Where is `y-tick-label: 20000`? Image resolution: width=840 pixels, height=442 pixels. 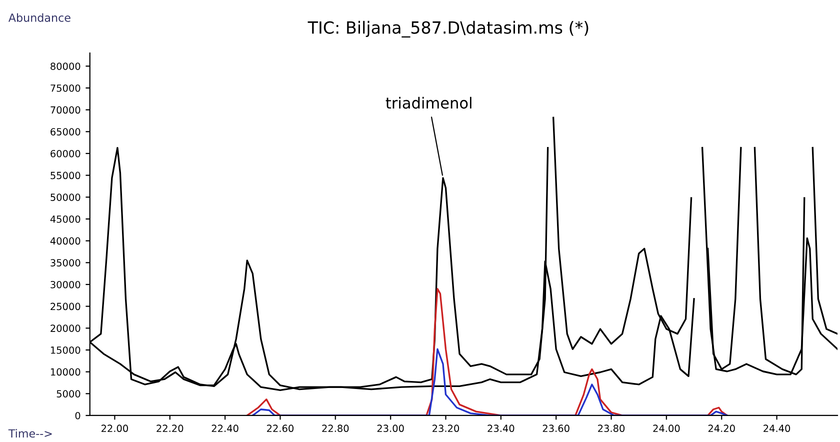
y-tick-label: 20000 is located at coordinates (65, 328).